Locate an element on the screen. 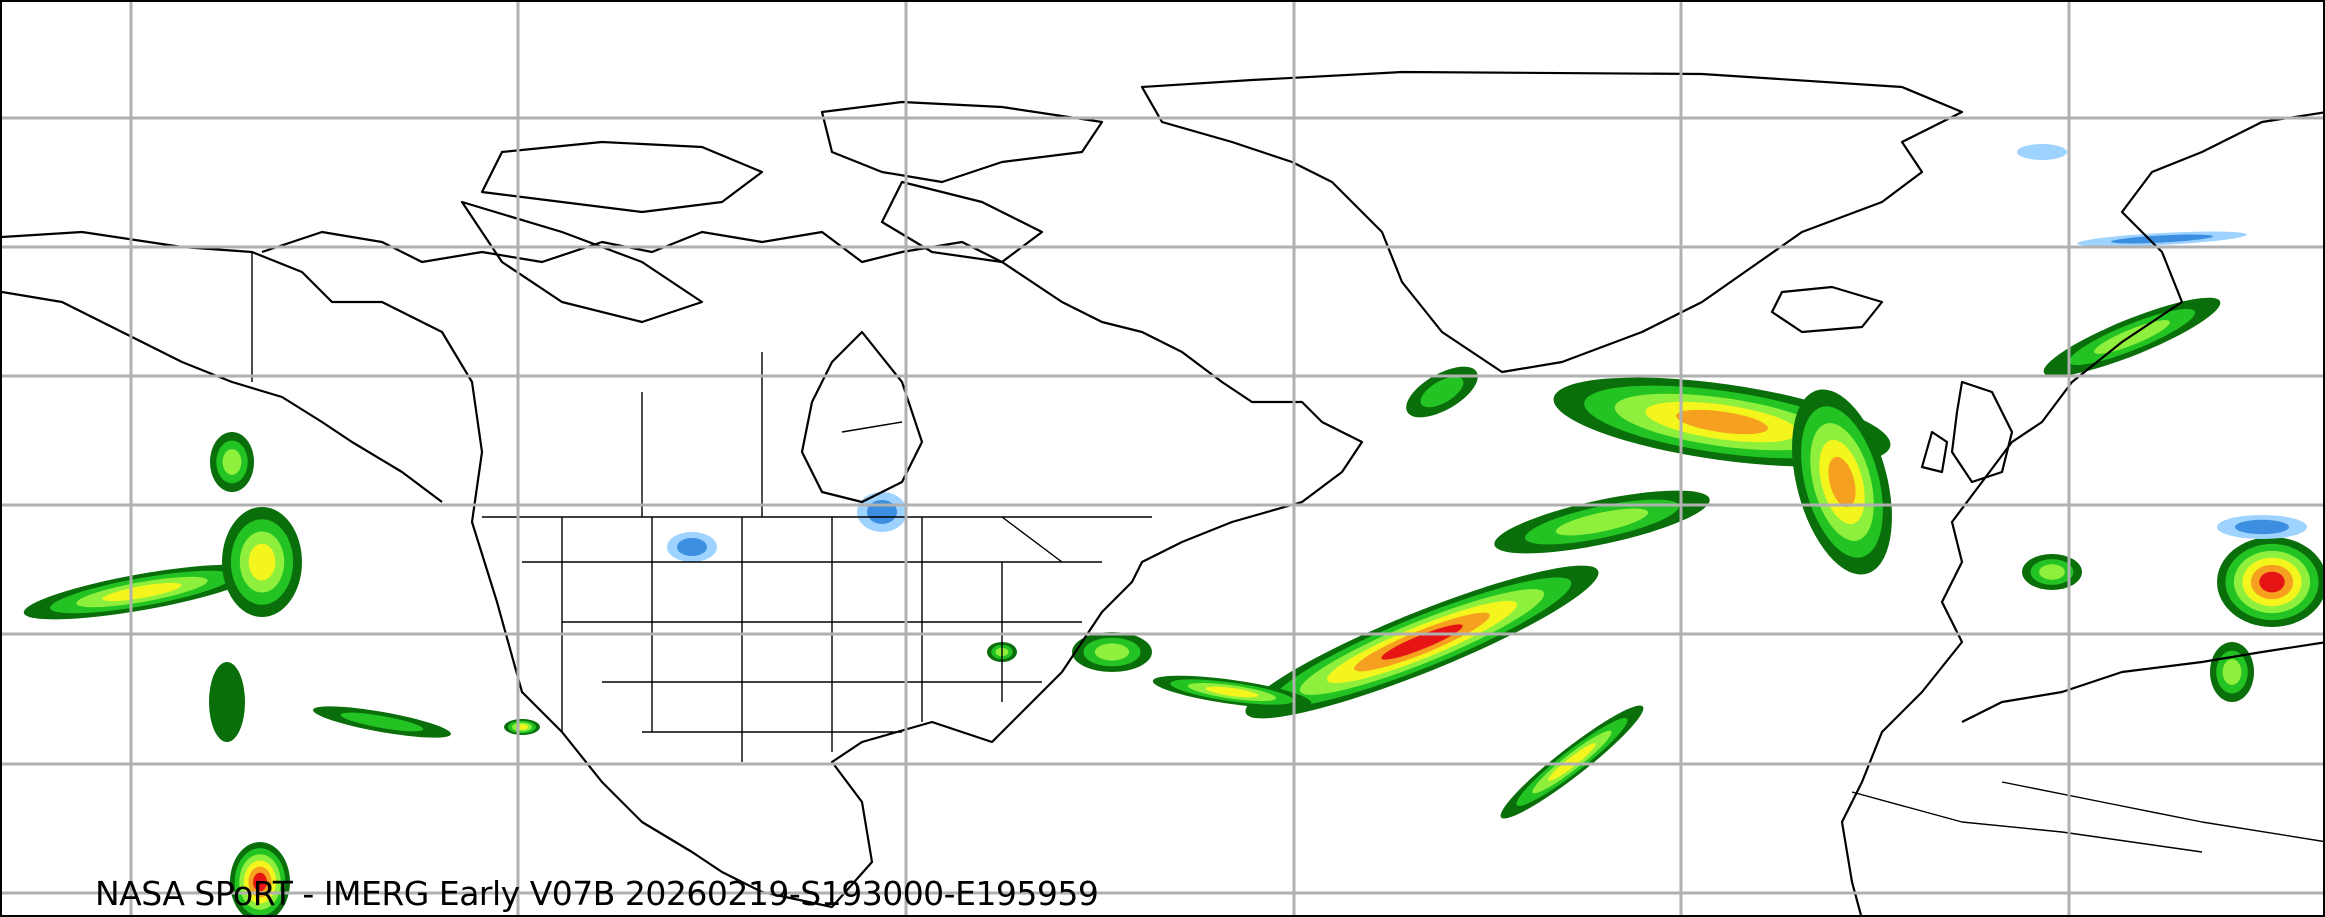  arctic-islands-coastline is located at coordinates (782, 212).